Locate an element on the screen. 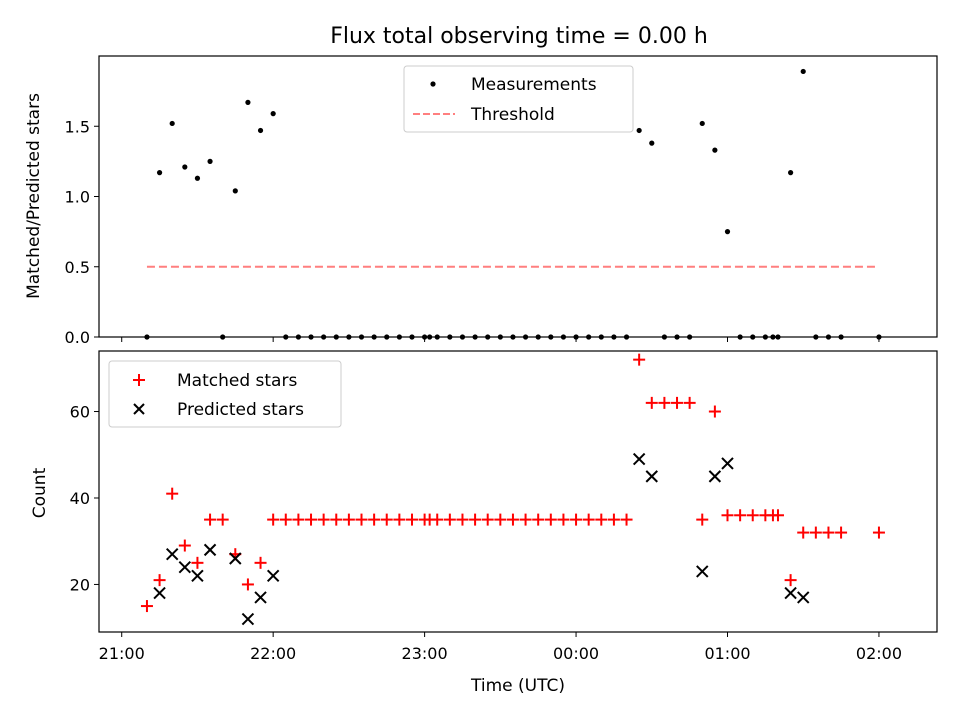 The height and width of the screenshot is (720, 960). bottom-legend: Matched stars Predicted stars is located at coordinates (225, 394).